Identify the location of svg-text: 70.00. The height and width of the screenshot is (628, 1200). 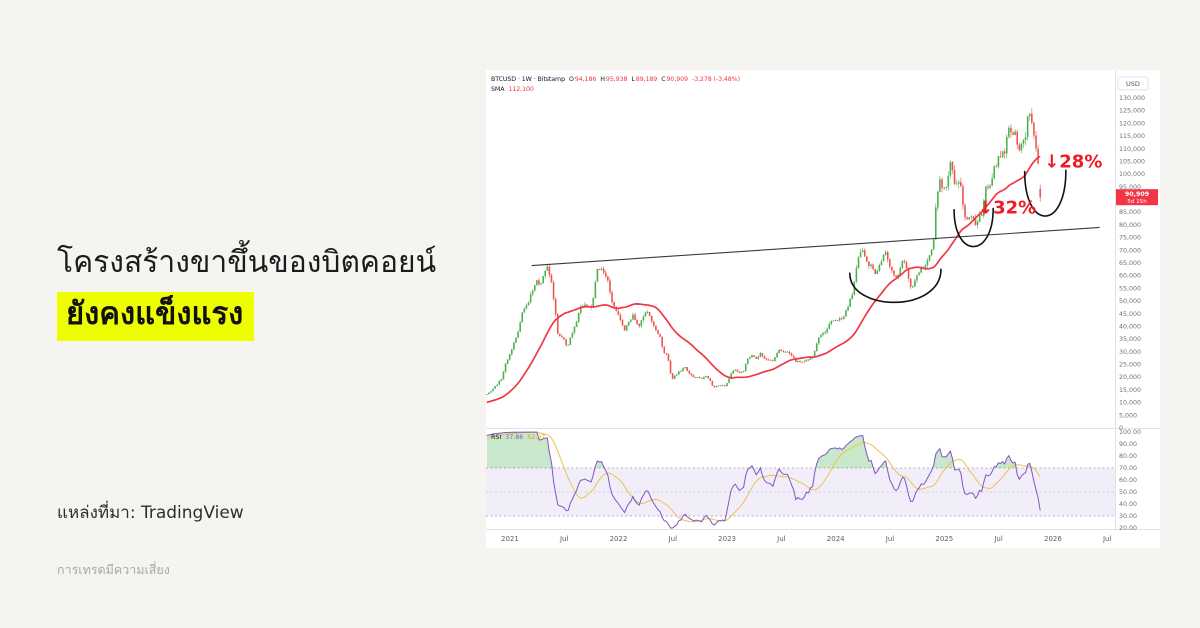
(1128, 468).